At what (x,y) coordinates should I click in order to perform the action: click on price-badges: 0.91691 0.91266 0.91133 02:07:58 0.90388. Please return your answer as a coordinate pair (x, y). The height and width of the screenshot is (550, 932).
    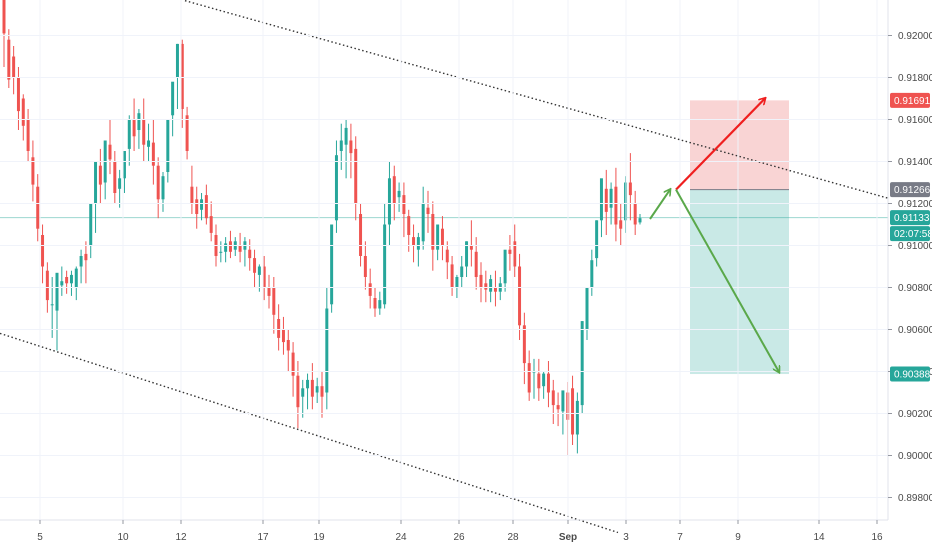
    Looking at the image, I should click on (911, 237).